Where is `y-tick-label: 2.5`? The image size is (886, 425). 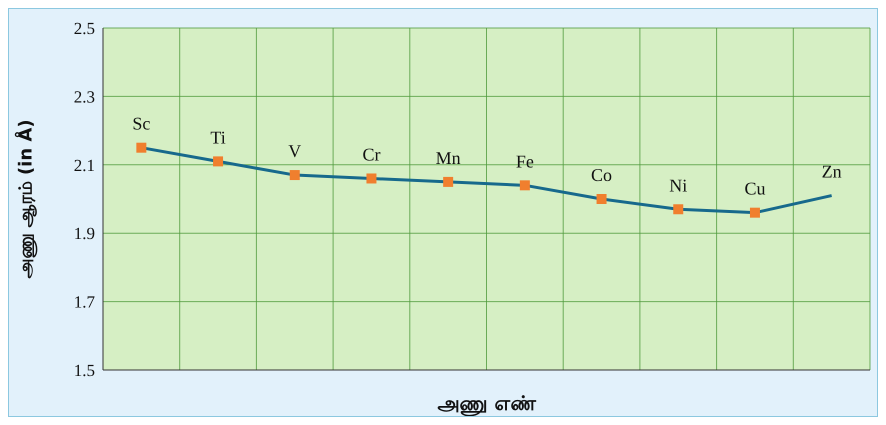 y-tick-label: 2.5 is located at coordinates (84, 28).